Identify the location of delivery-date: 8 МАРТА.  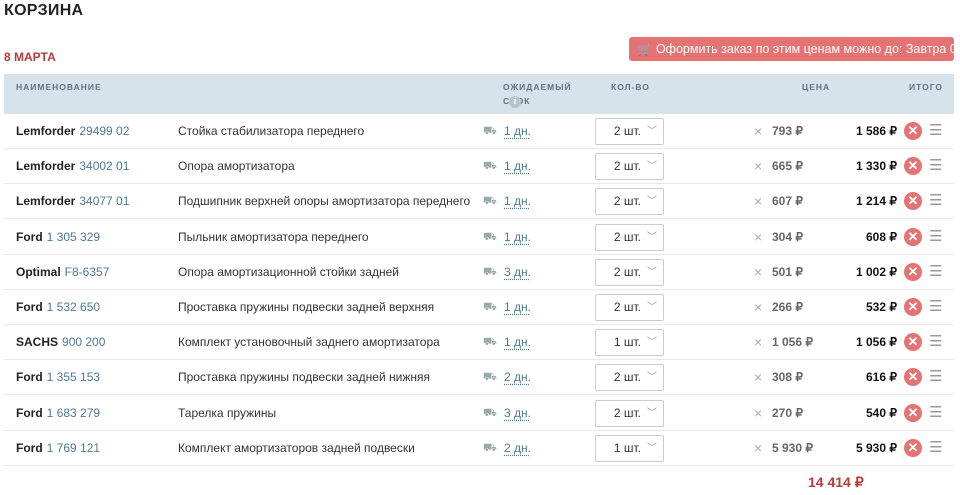
(30, 57).